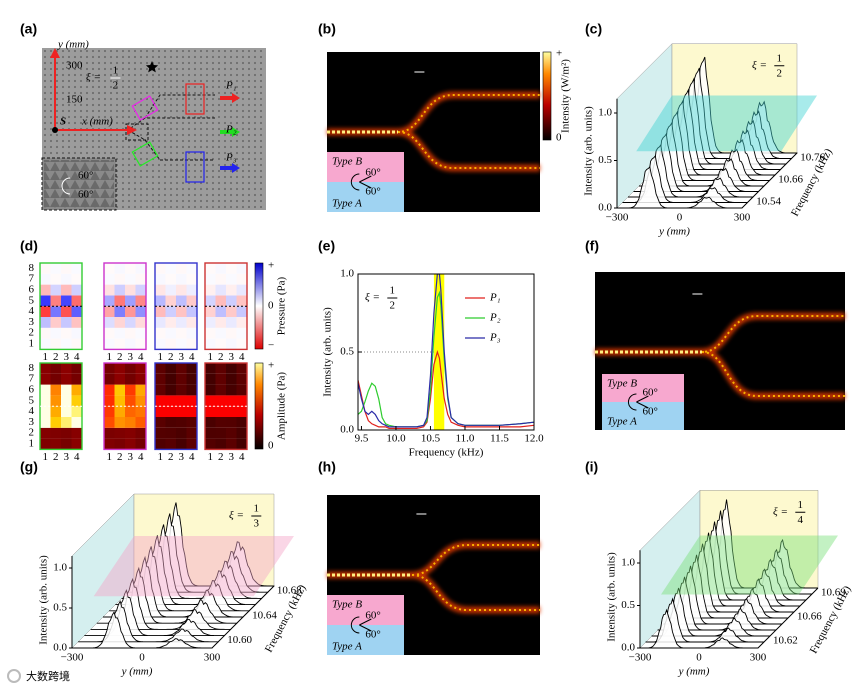 The image size is (864, 691). What do you see at coordinates (396, 439) in the screenshot?
I see `x-tick-label: 10.0` at bounding box center [396, 439].